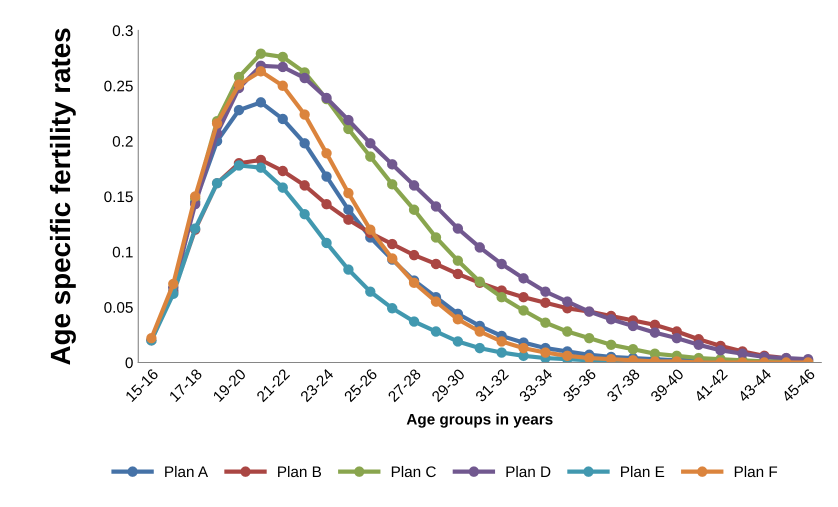 This screenshot has width=838, height=507. I want to click on y-tick-label: 0.2, so click(122, 141).